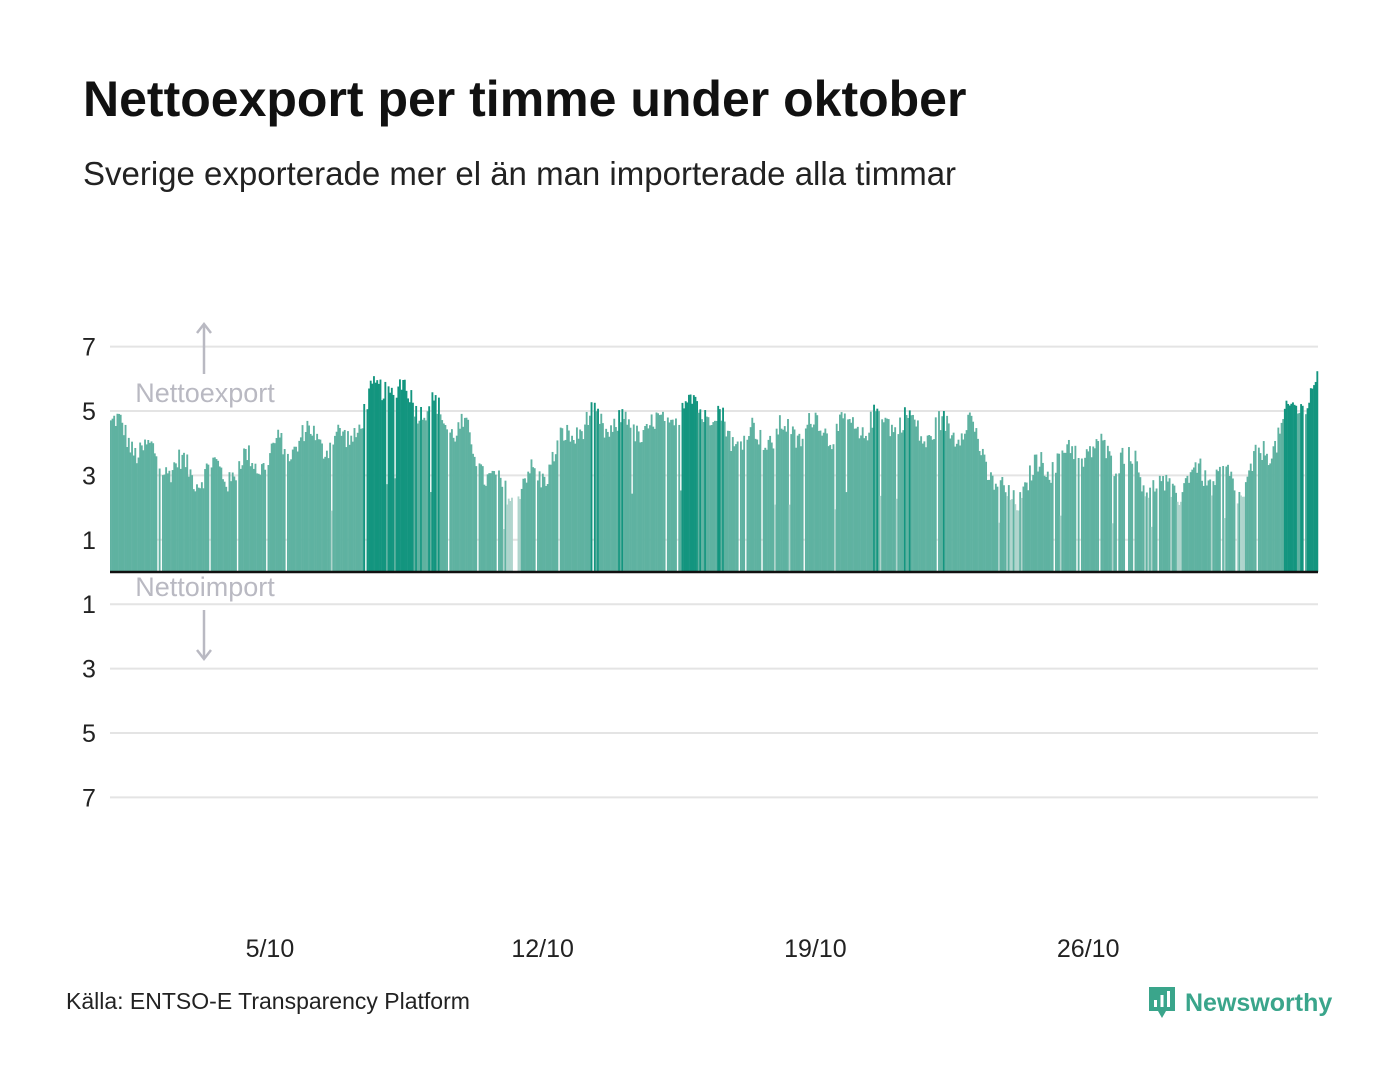  Describe the element at coordinates (89, 670) in the screenshot. I see `y-tick-label: 3` at that location.